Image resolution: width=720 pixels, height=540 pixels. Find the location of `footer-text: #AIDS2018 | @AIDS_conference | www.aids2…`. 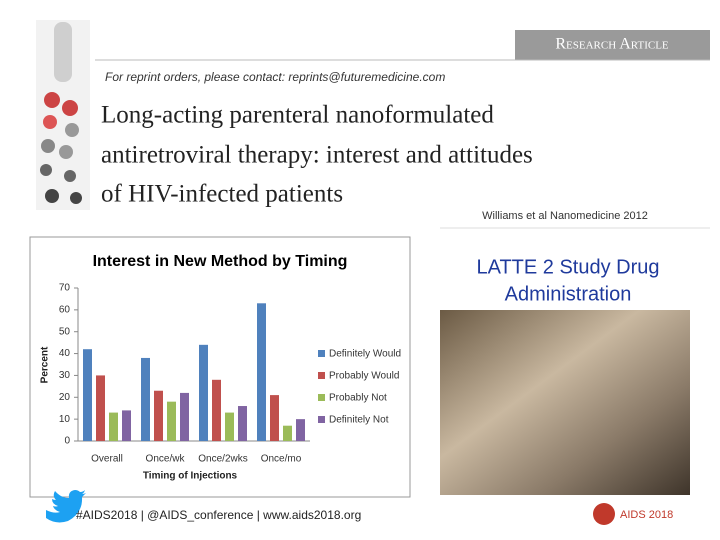

footer-text: #AIDS2018 | @AIDS_conference | www.aids2… is located at coordinates (218, 515).